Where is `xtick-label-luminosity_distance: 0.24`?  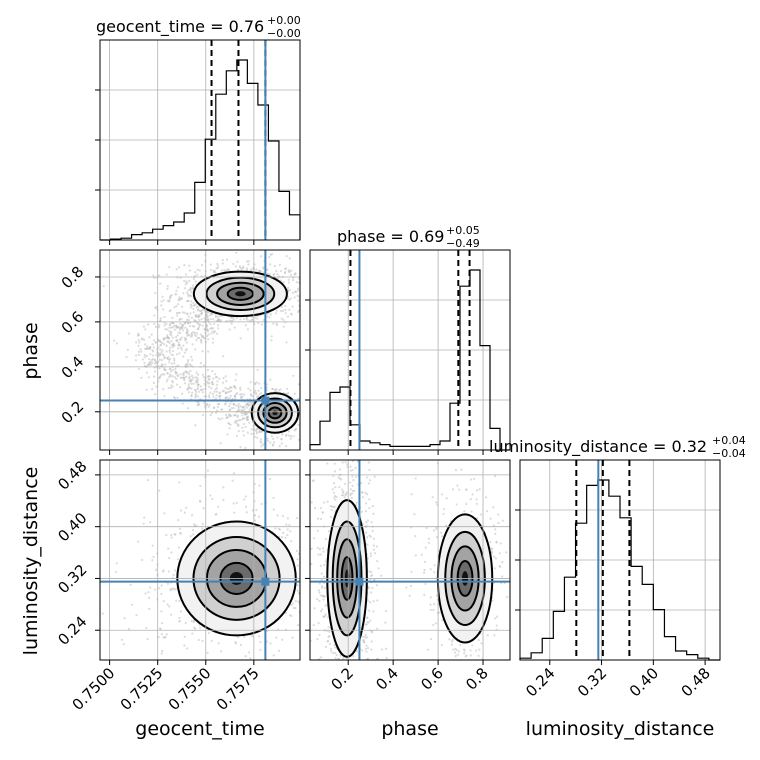 xtick-label-luminosity_distance: 0.24 is located at coordinates (540, 682).